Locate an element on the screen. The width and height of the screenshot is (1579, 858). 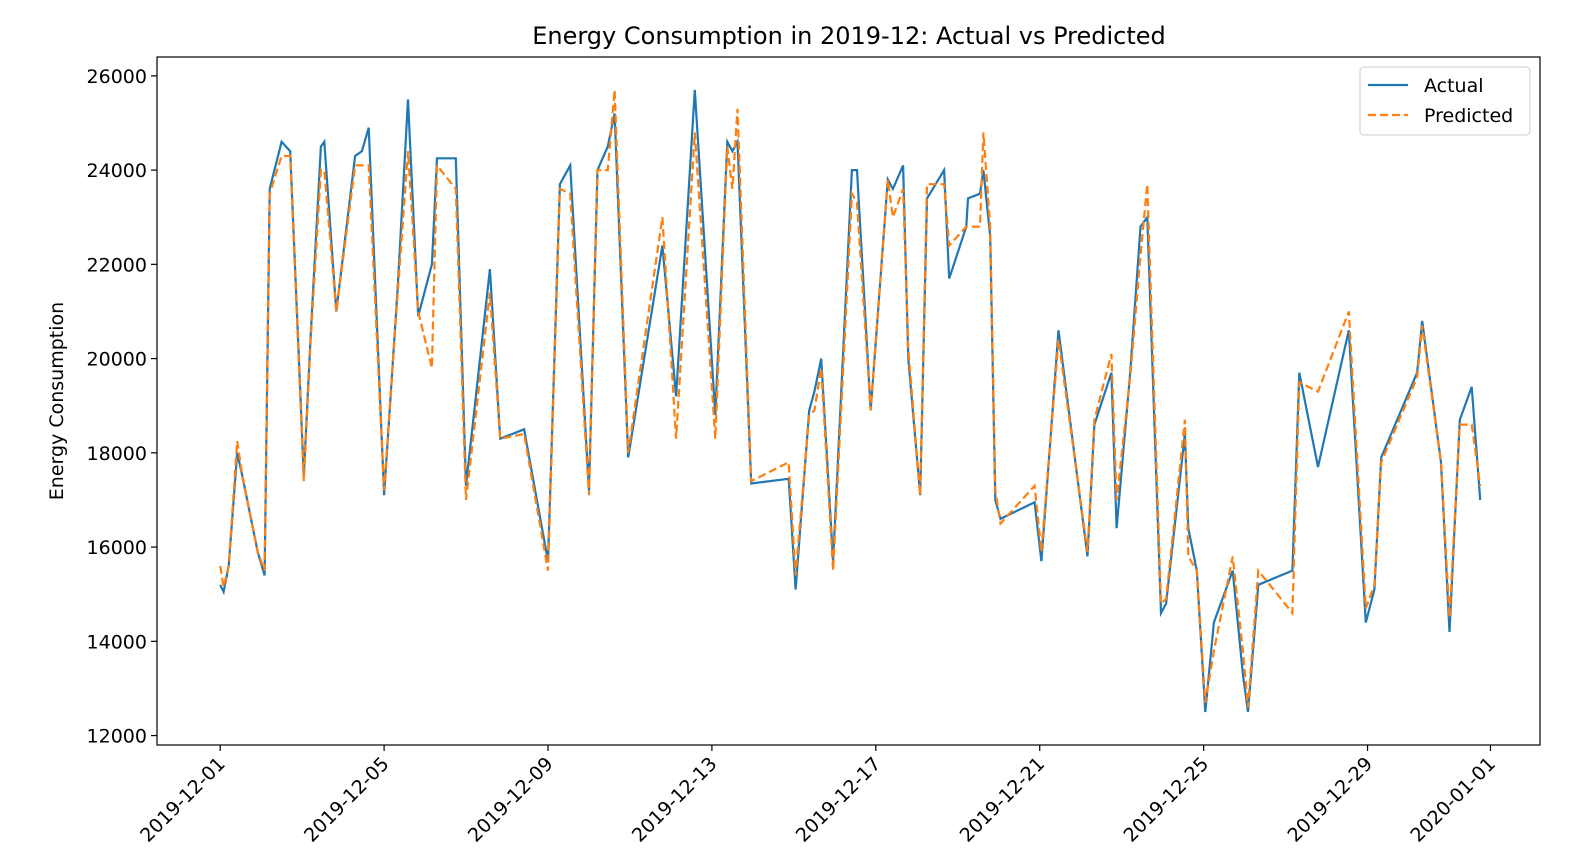
x-tick-label: 2020-01-01 is located at coordinates (1453, 800).